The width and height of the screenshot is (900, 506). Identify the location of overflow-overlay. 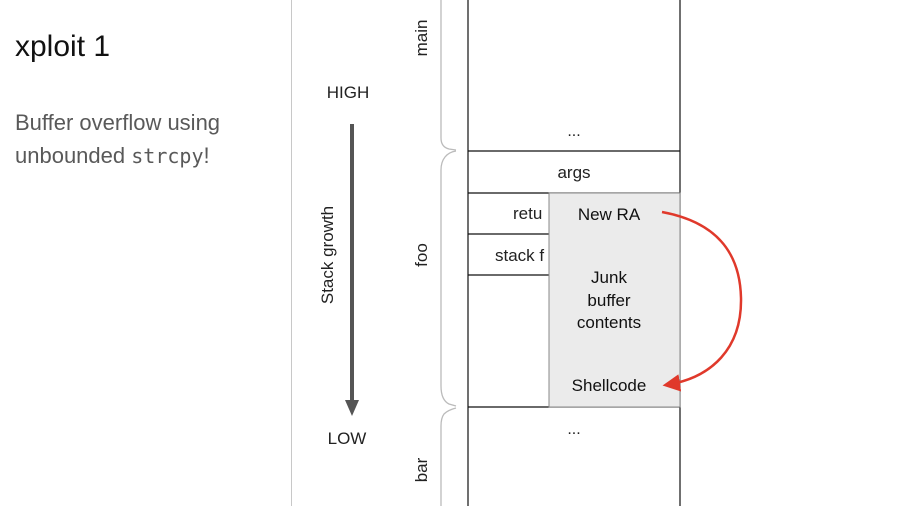
(614, 300).